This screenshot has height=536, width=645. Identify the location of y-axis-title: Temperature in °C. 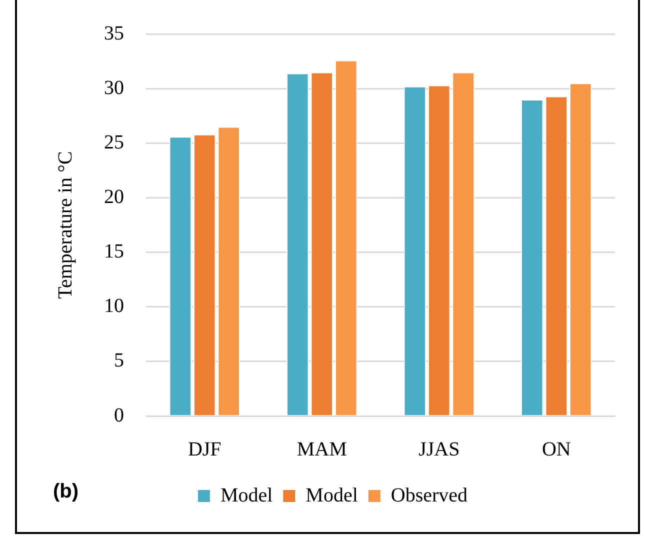
(65, 225).